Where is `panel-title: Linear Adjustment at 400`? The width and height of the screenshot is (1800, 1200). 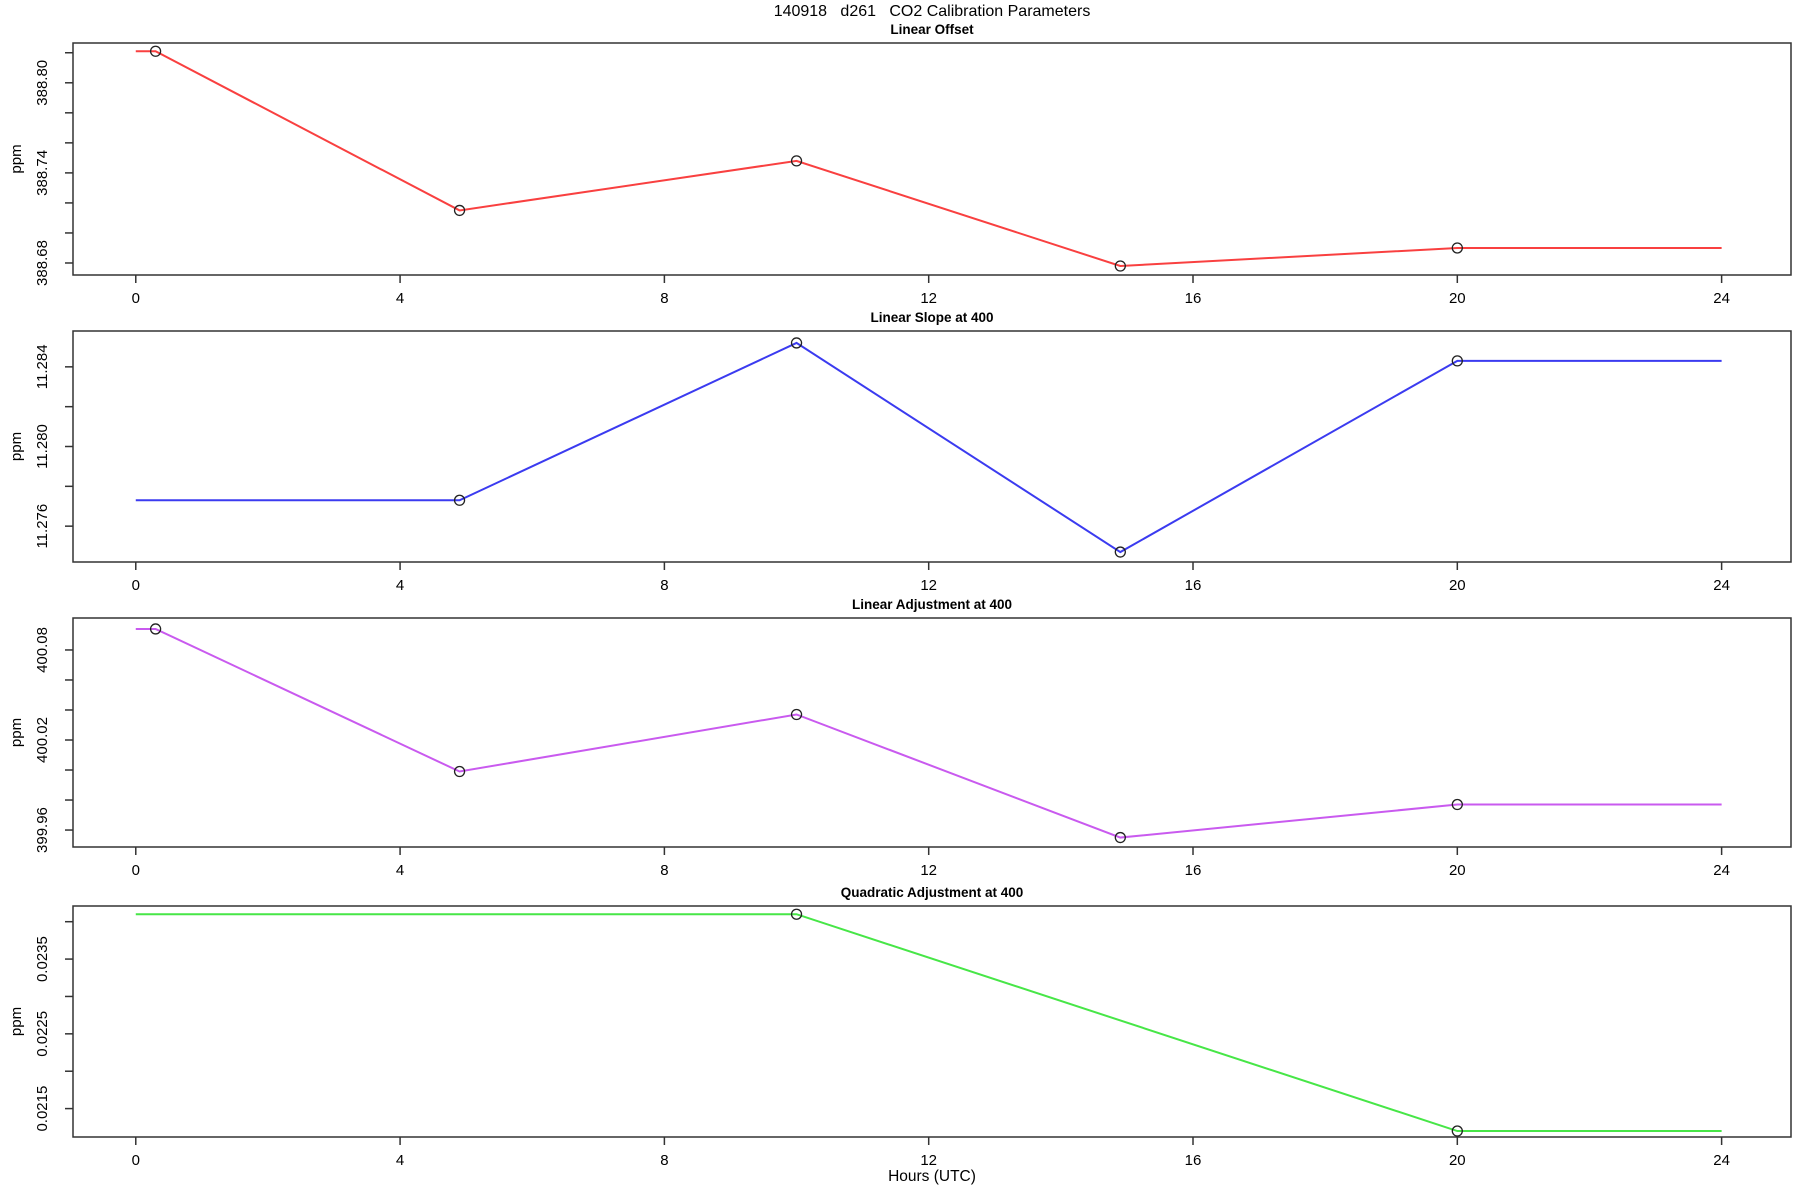 panel-title: Linear Adjustment at 400 is located at coordinates (932, 604).